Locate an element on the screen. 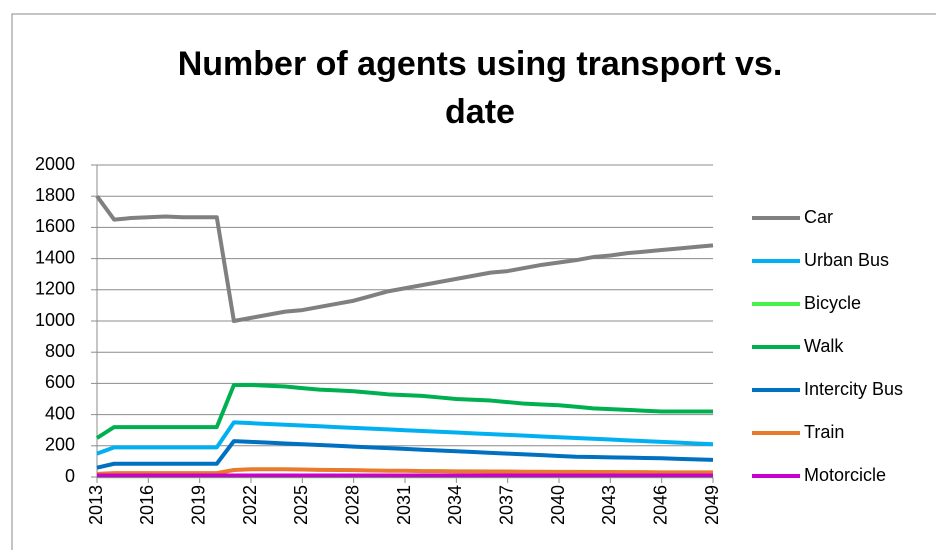 The width and height of the screenshot is (936, 550). y-tick-label: 1800 is located at coordinates (55, 195).